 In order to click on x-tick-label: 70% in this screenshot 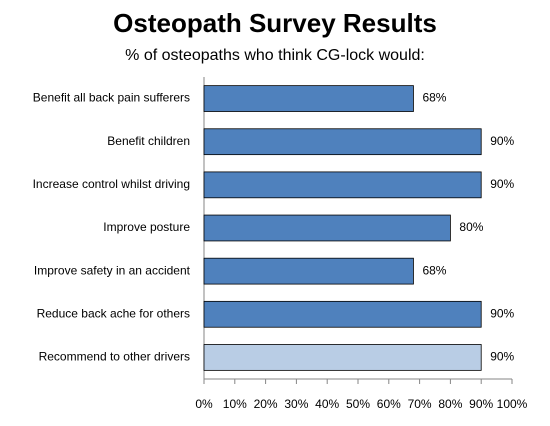, I will do `click(420, 404)`.